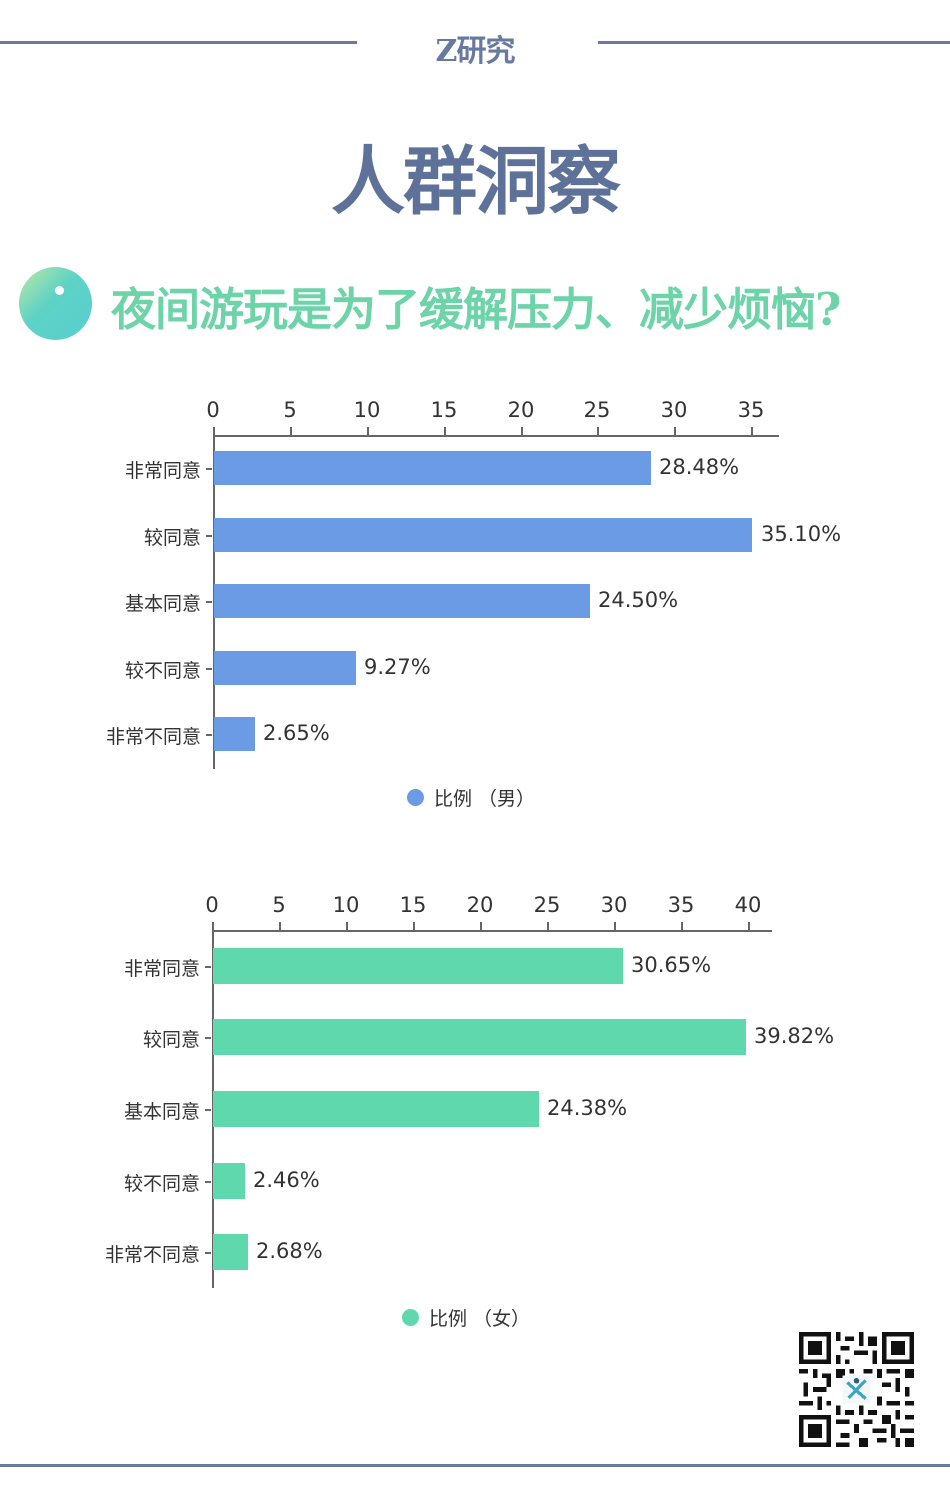 This screenshot has width=950, height=1500. What do you see at coordinates (397, 667) in the screenshot?
I see `value-label: 9.27%` at bounding box center [397, 667].